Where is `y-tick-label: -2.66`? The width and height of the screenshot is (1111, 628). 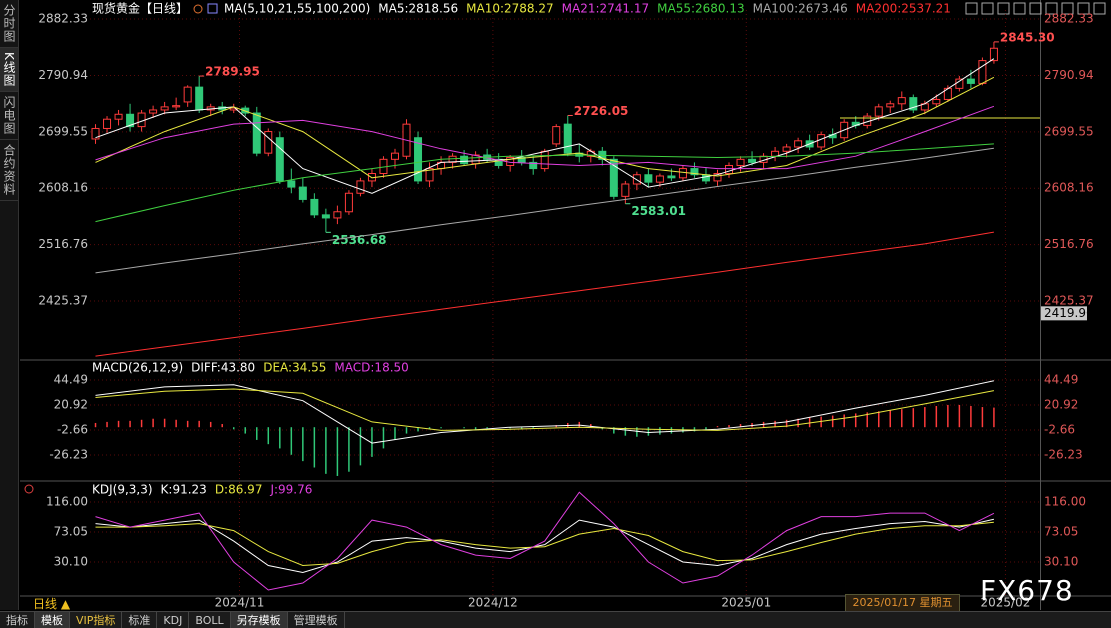 y-tick-label: -2.66 is located at coordinates (1059, 430).